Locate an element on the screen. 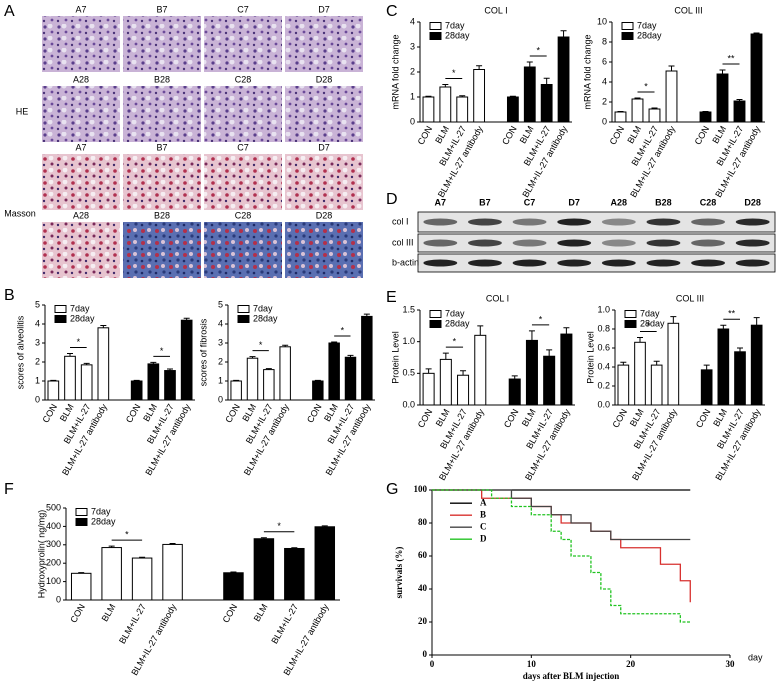  blot-column-label: A28 is located at coordinates (619, 202).